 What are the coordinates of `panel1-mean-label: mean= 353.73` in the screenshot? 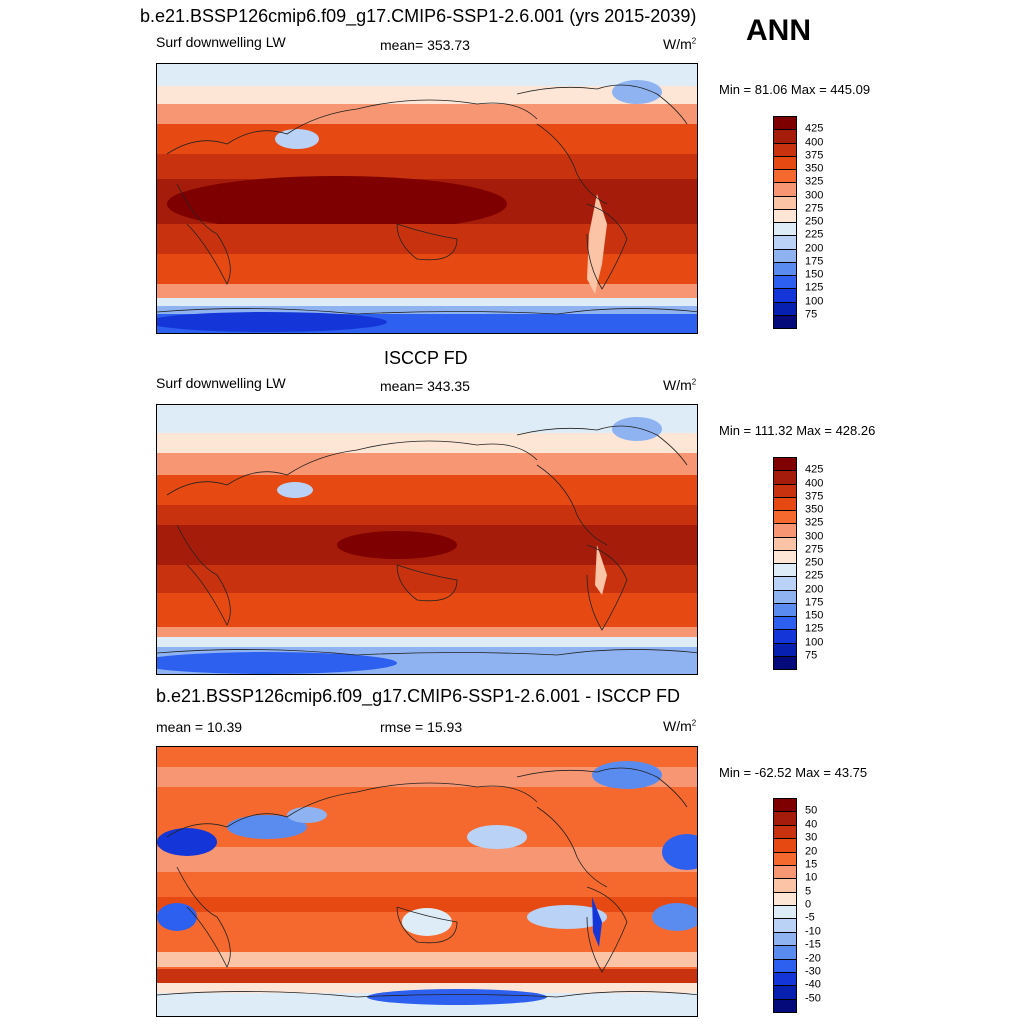 It's located at (425, 45).